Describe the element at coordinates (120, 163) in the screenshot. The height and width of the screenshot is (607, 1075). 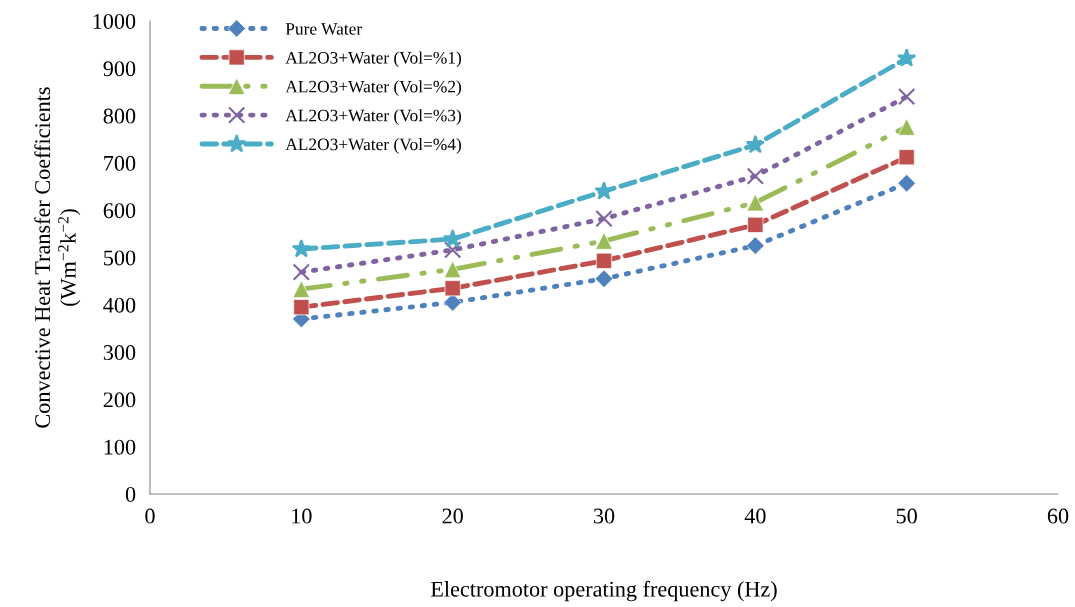
I see `y-tick-label: 700` at that location.